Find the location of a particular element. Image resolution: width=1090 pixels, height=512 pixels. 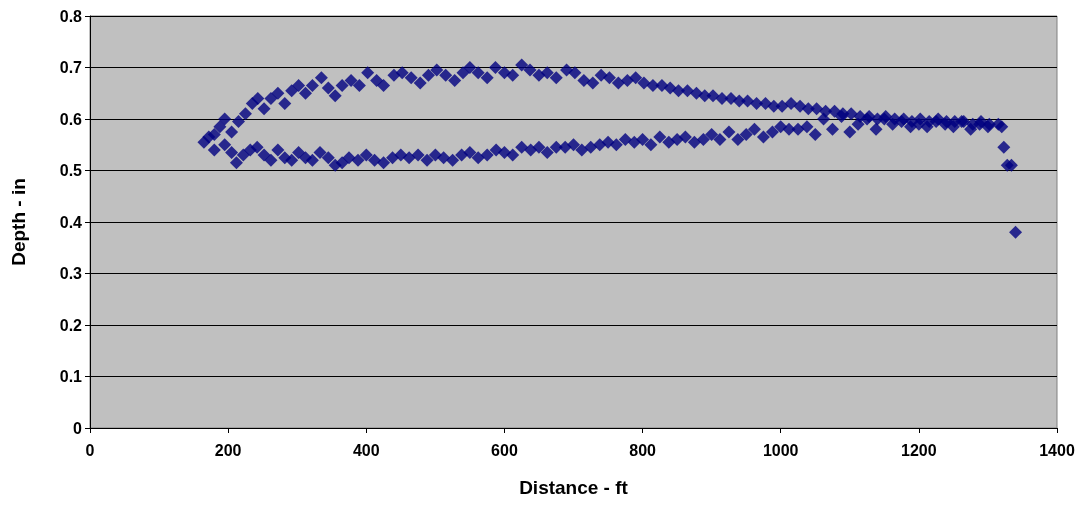

y-tick-label: 0 is located at coordinates (78, 428).